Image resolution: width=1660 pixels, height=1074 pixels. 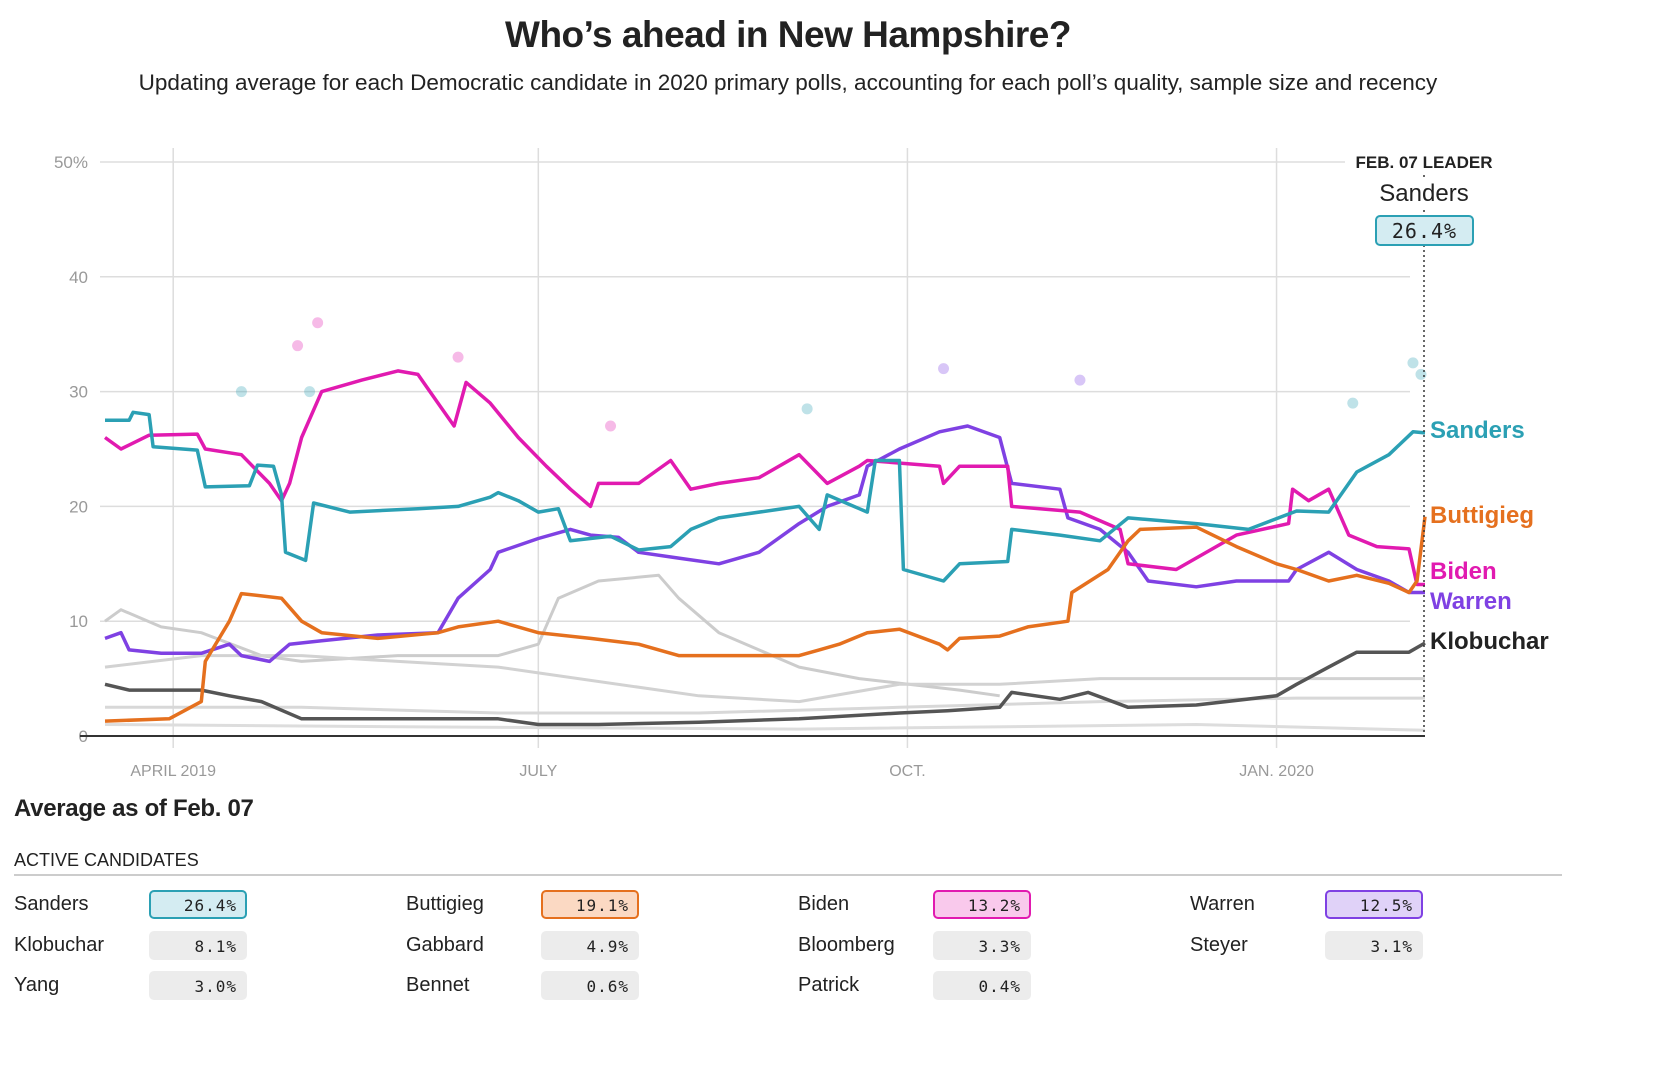 I want to click on candidate-value-badge: 12.5%, so click(x=1374, y=904).